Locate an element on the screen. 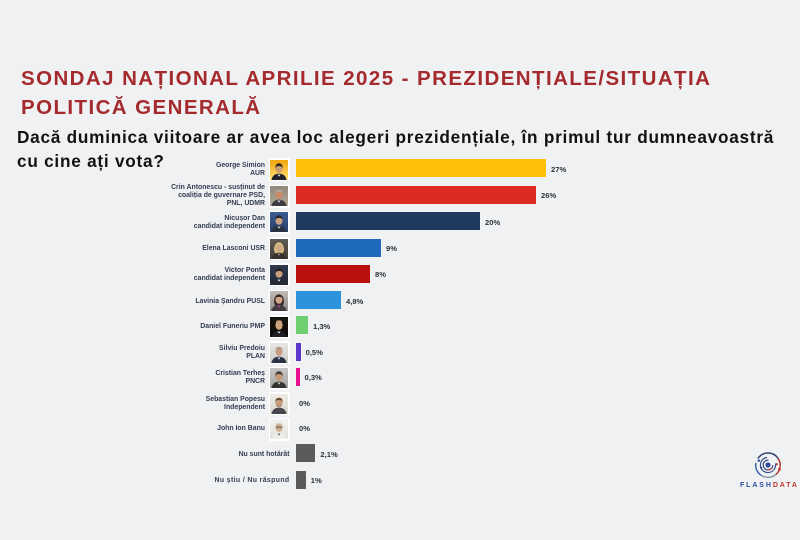  svg-text: FLASHDATA is located at coordinates (769, 485).